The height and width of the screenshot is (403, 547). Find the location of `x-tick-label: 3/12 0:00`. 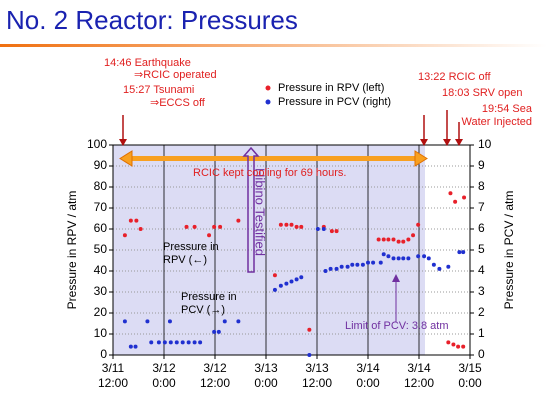

x-tick-label: 3/12 0:00 is located at coordinates (164, 375).